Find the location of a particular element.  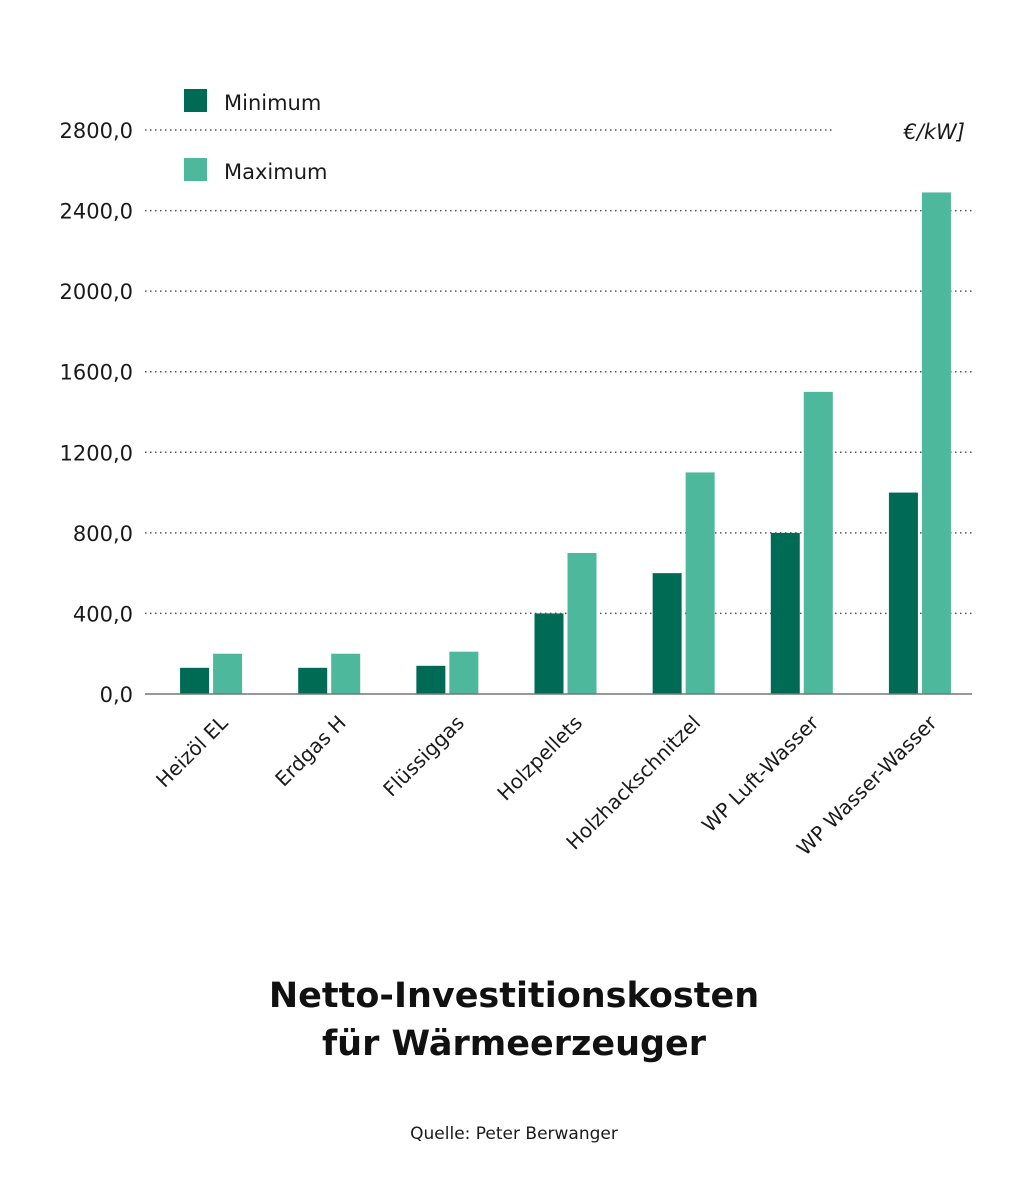

chart-title-line-1: Netto-Investitionskosten is located at coordinates (514, 996).